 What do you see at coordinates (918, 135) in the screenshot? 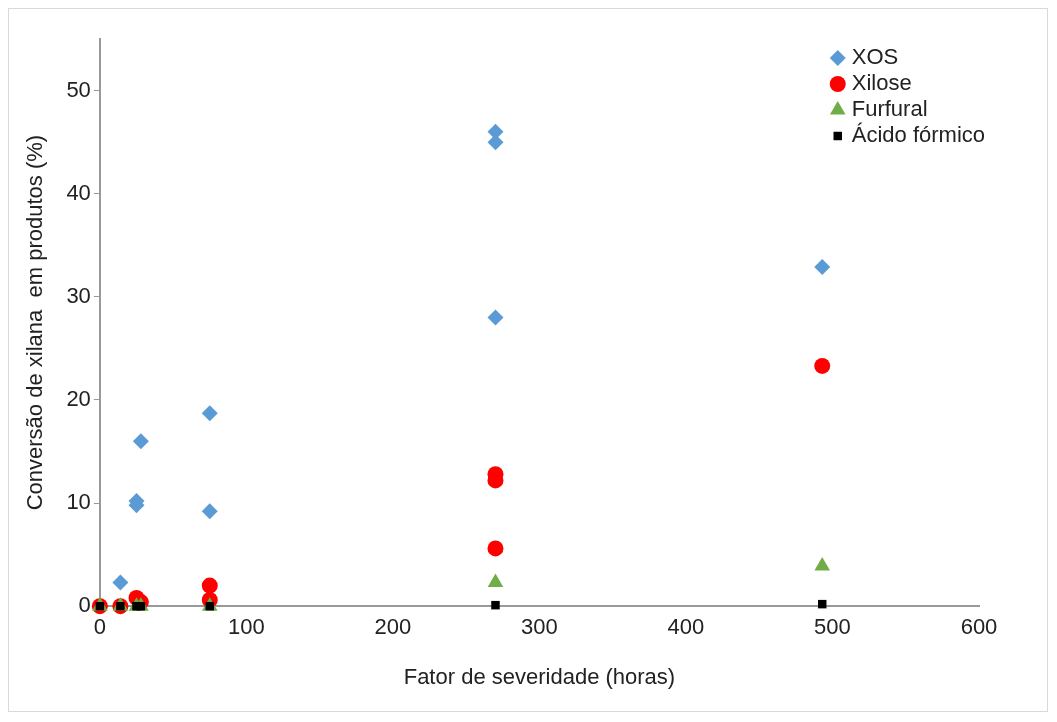
I see `legend-label: Ácido fórmico` at bounding box center [918, 135].